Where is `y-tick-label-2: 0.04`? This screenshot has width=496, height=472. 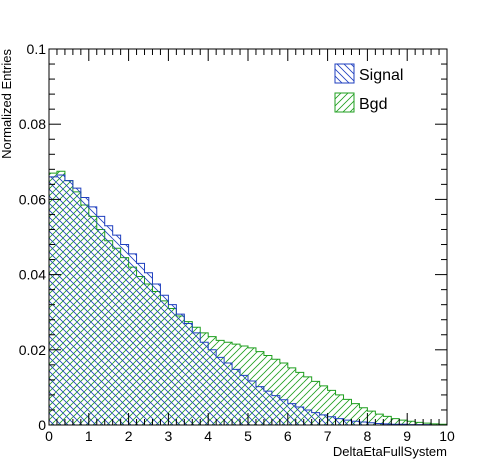 y-tick-label-2: 0.04 is located at coordinates (32, 275).